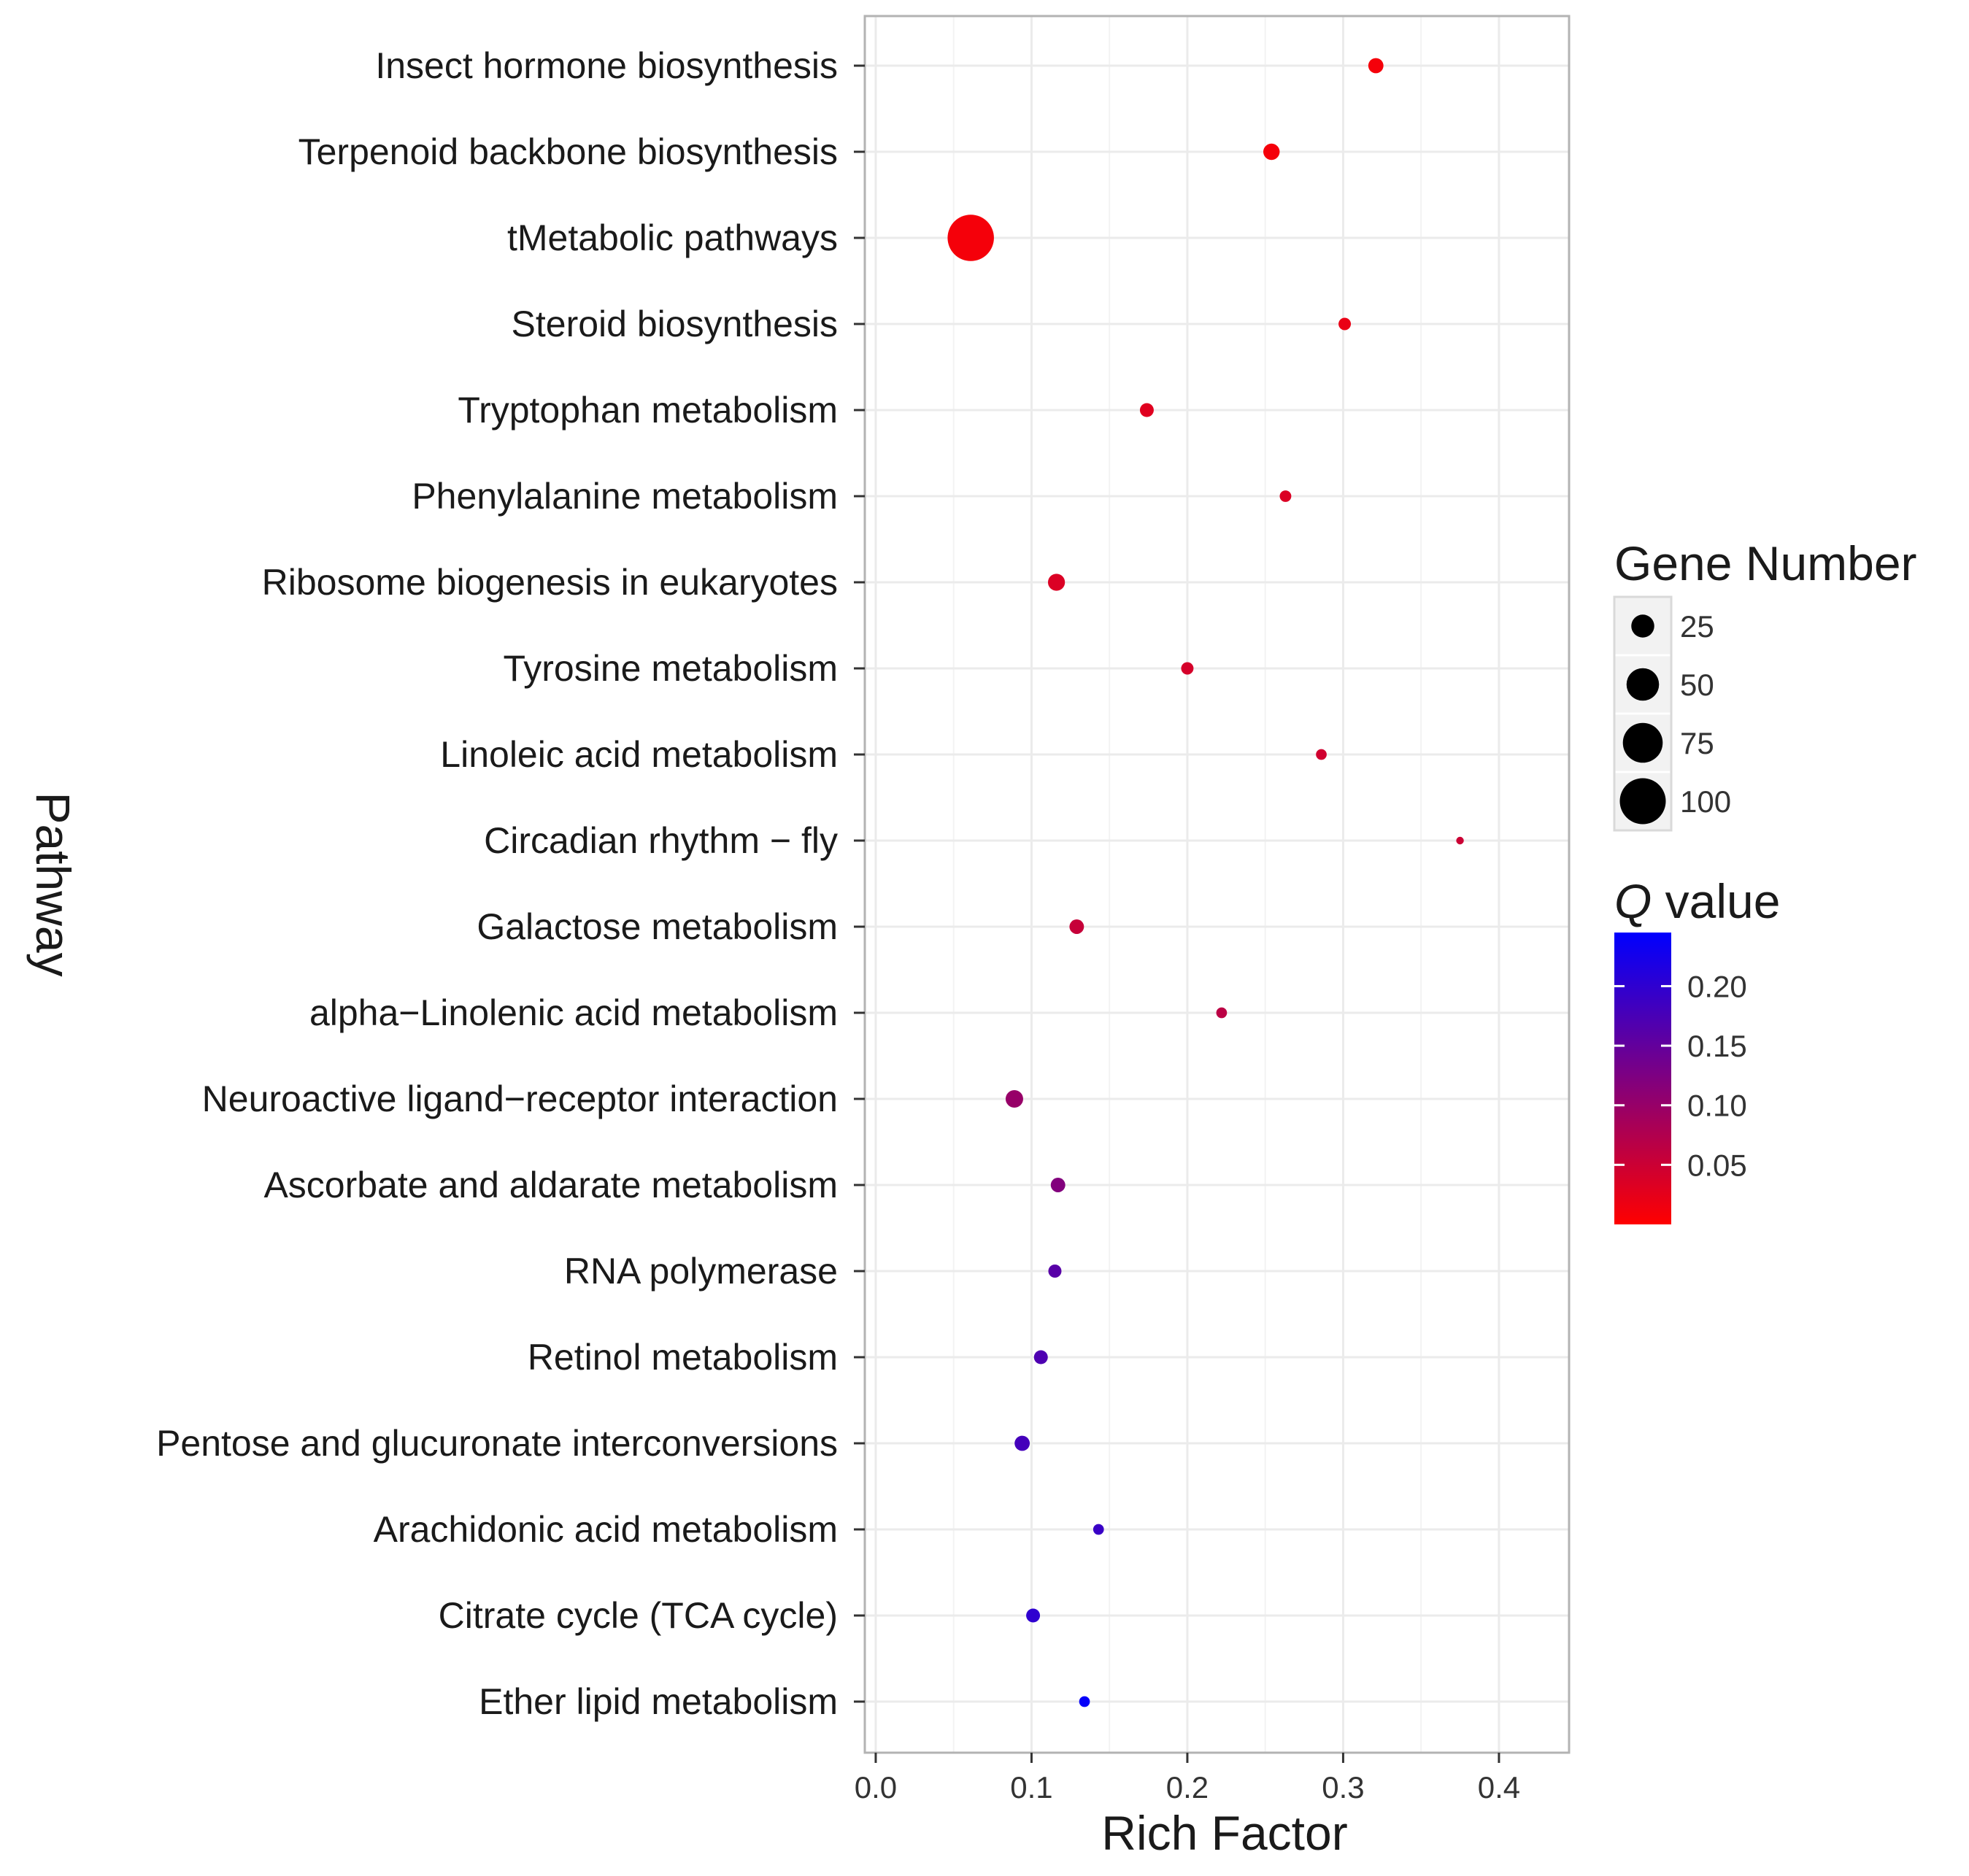 Image resolution: width=1969 pixels, height=1876 pixels. Describe the element at coordinates (1717, 986) in the screenshot. I see `color-legend-label: 0.20` at that location.